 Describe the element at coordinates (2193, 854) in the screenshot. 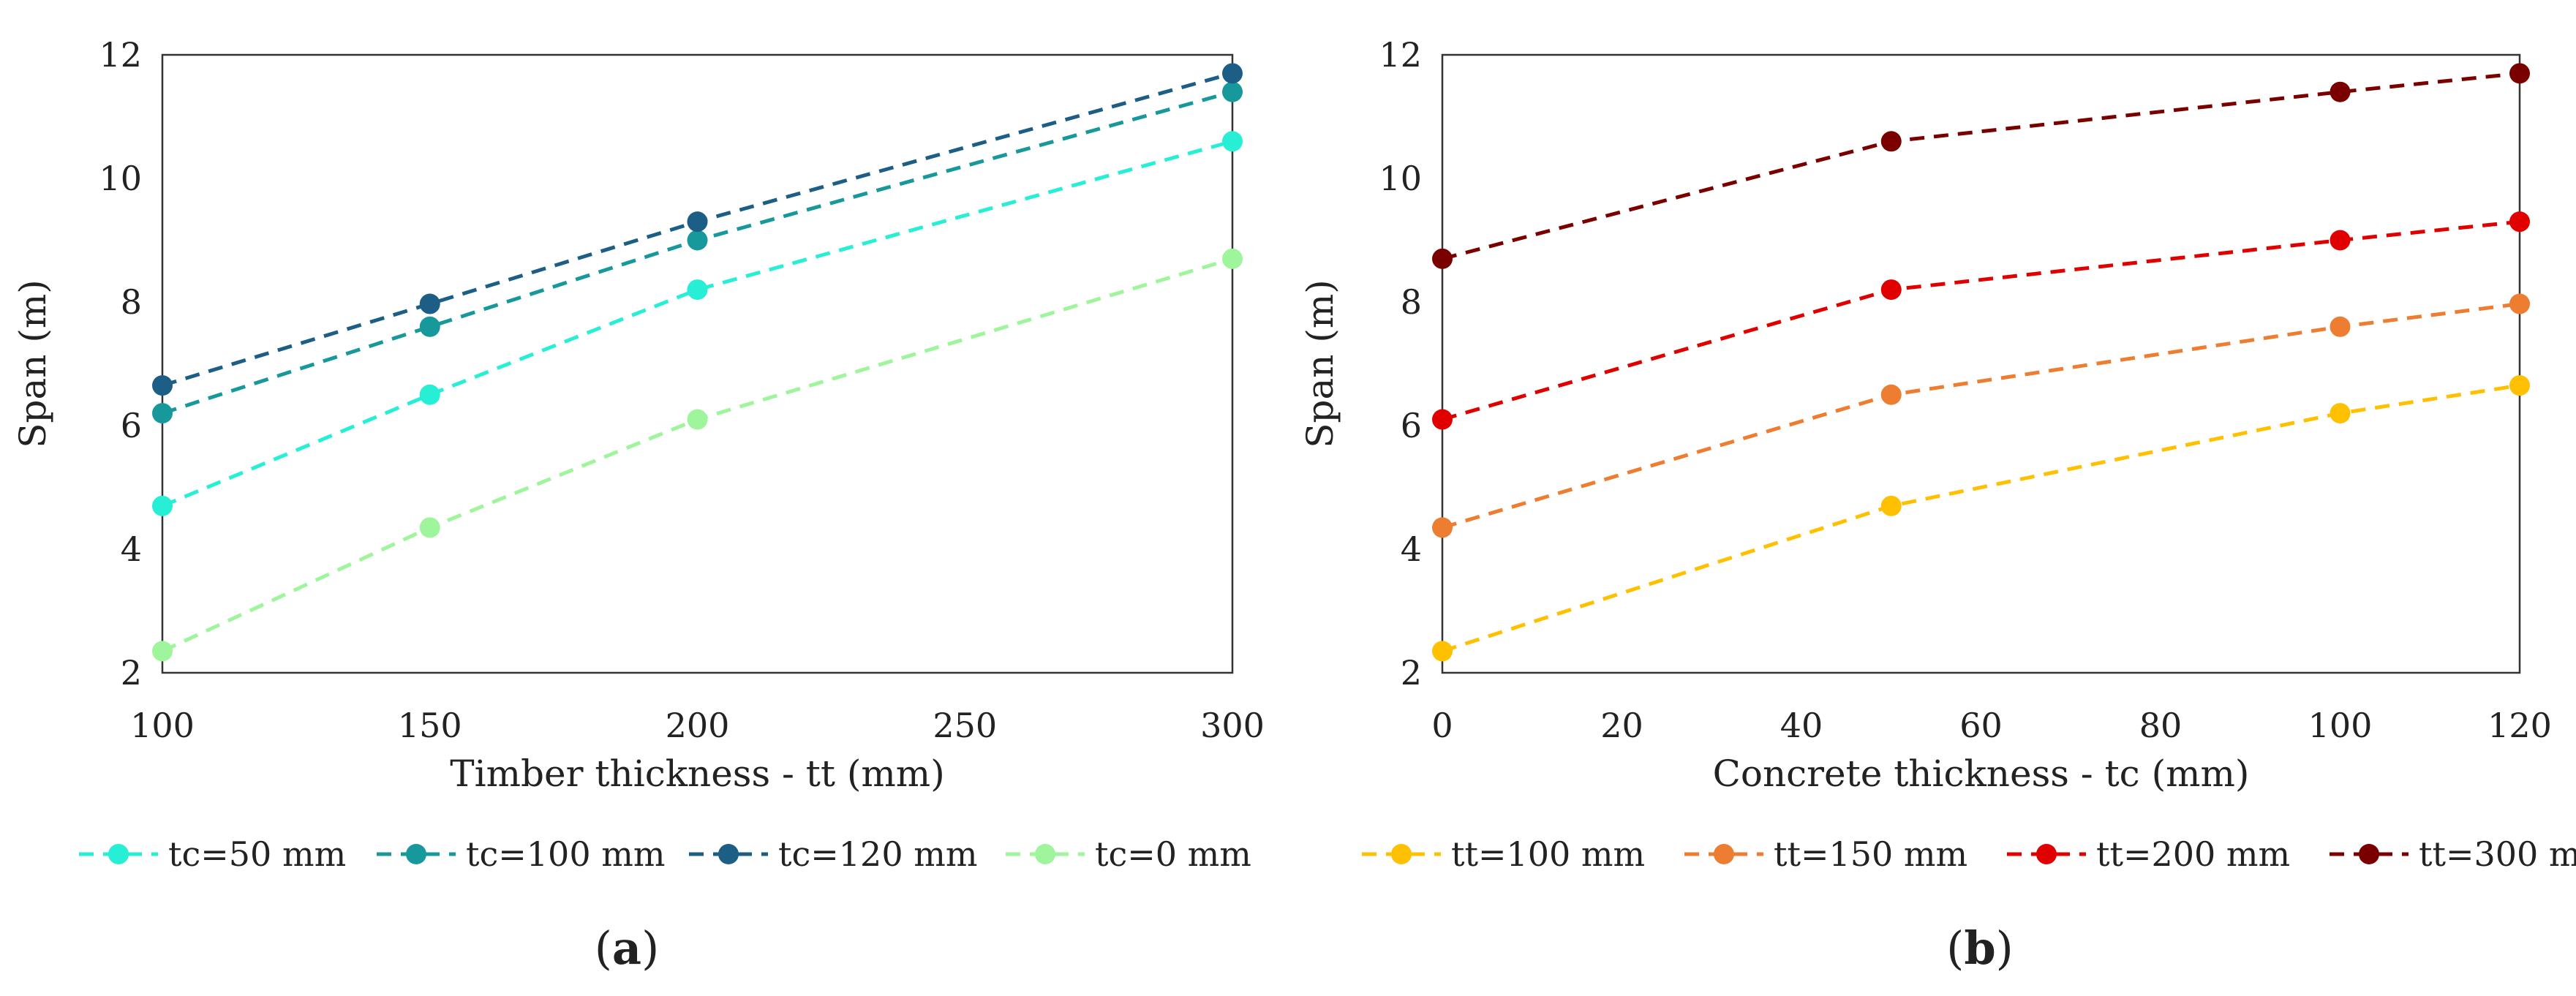

I see `legend-label: tt=200 mm` at that location.